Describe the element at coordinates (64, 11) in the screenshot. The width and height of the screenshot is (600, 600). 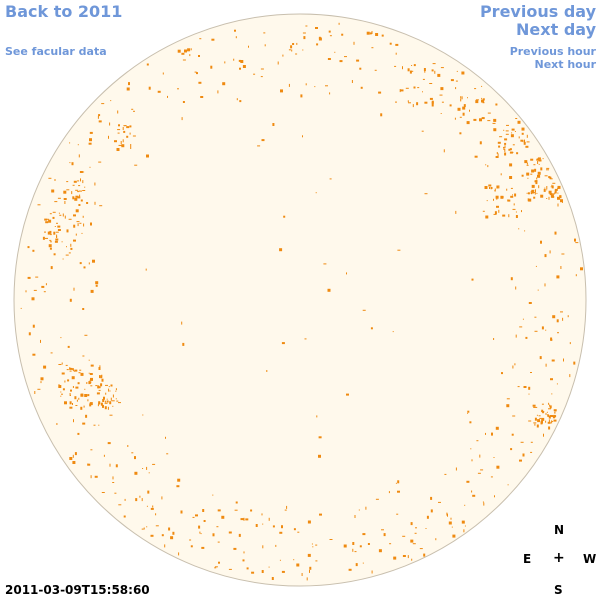
I see `back-to-year-link: Back to 2011` at that location.